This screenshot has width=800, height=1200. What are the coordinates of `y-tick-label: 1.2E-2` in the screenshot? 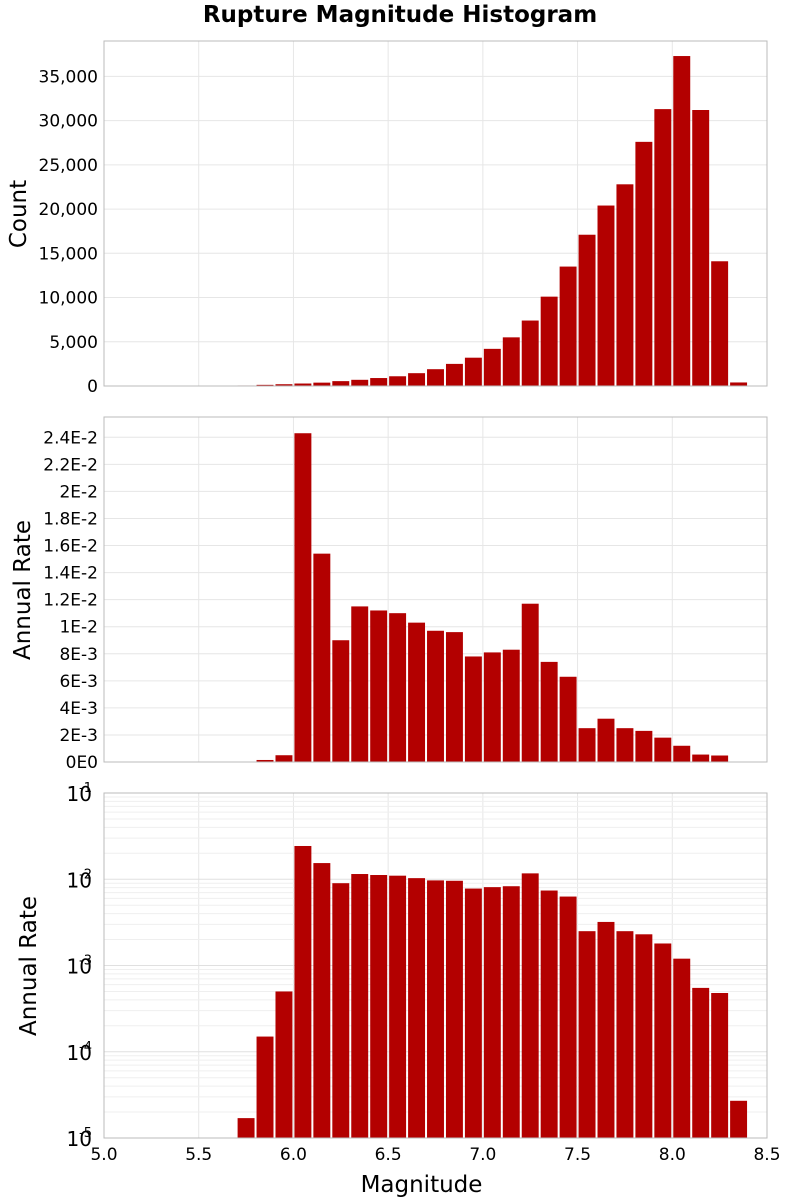 It's located at (70, 601).